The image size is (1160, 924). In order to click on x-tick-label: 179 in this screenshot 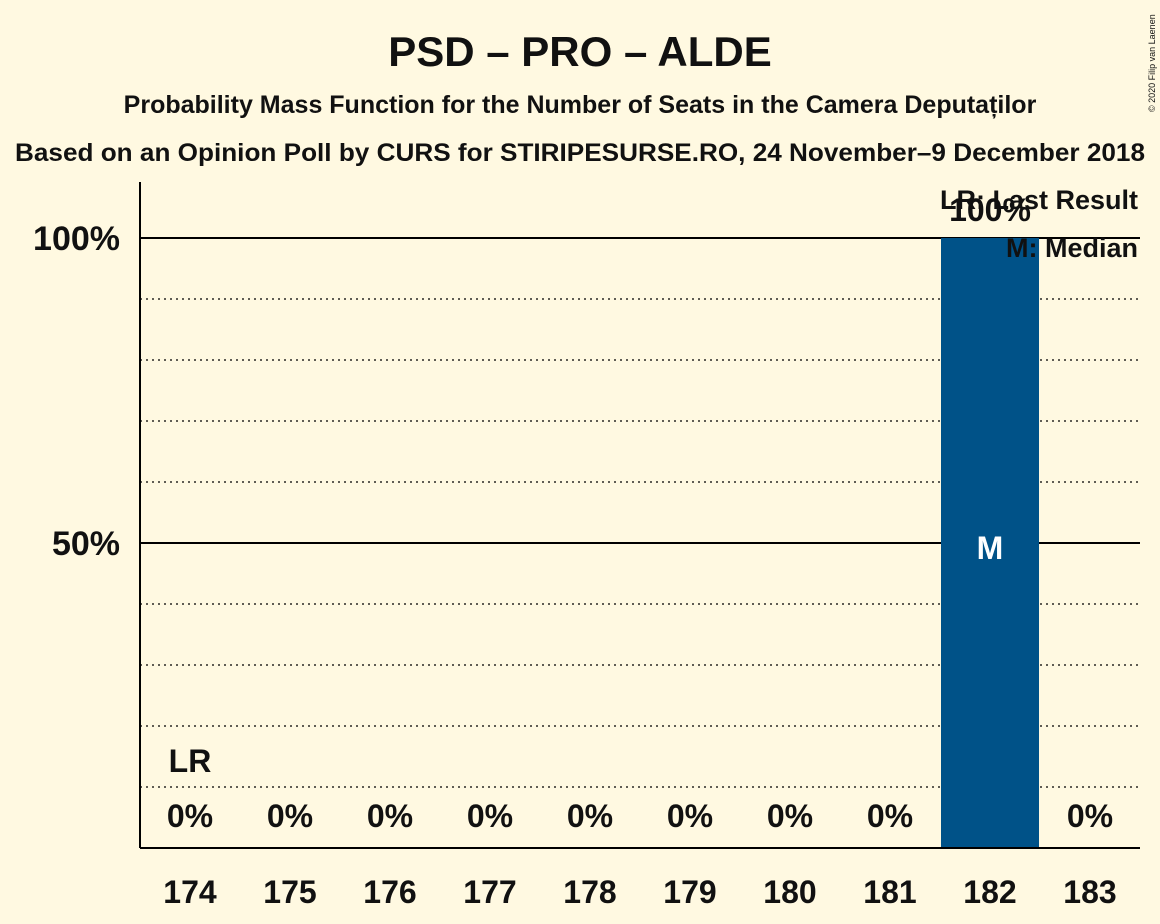, I will do `click(689, 892)`.